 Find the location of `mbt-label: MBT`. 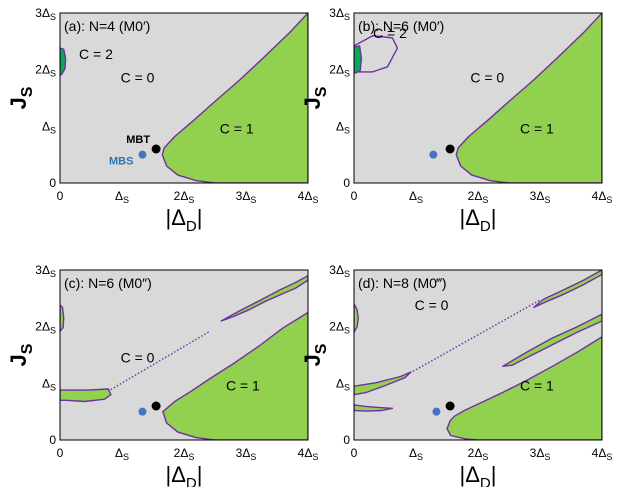

mbt-label: MBT is located at coordinates (138, 140).